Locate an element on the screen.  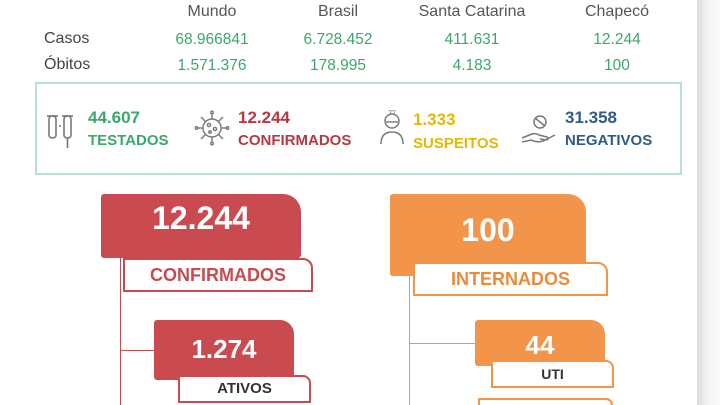
active-number: 1.274 is located at coordinates (224, 349).